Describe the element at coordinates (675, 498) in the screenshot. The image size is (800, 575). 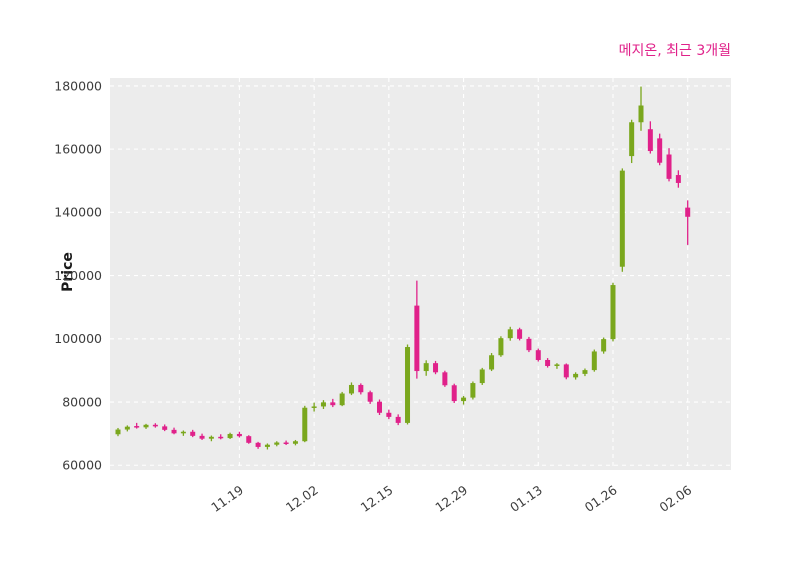
I see `x-tick-label: 02.06` at that location.